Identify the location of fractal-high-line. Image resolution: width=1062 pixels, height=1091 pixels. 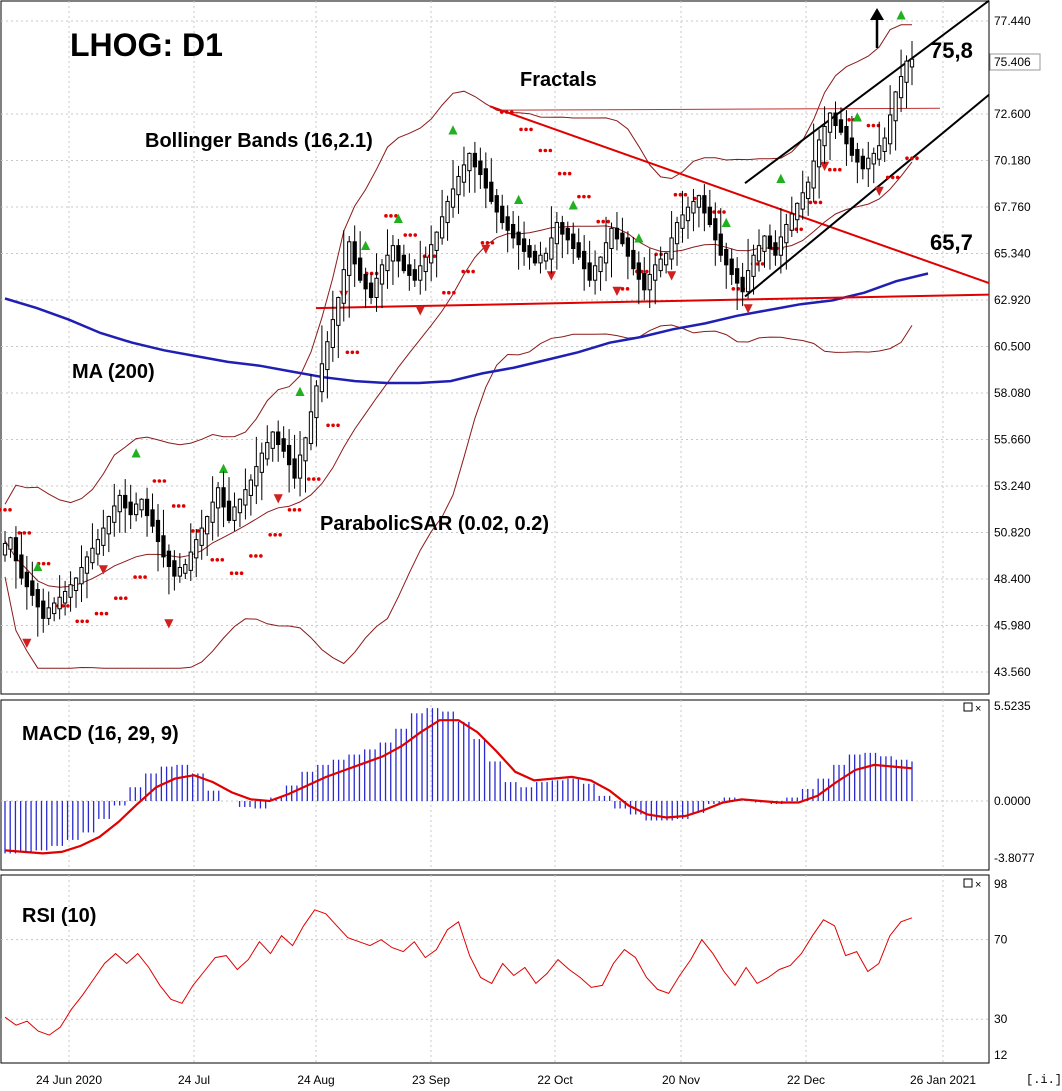
(720, 109).